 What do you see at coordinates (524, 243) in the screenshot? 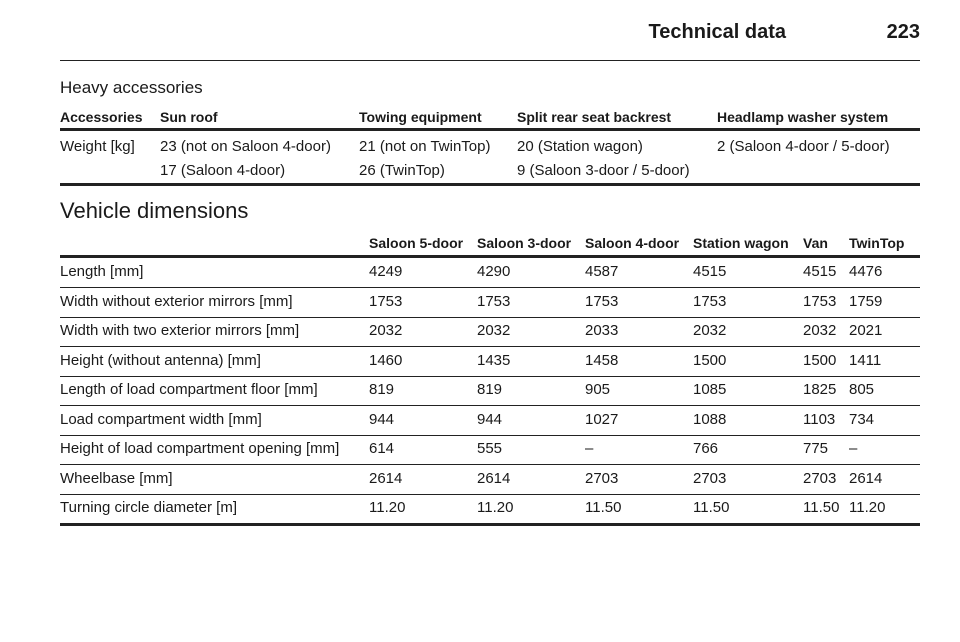
I see `column-header: Saloon 3-door` at bounding box center [524, 243].